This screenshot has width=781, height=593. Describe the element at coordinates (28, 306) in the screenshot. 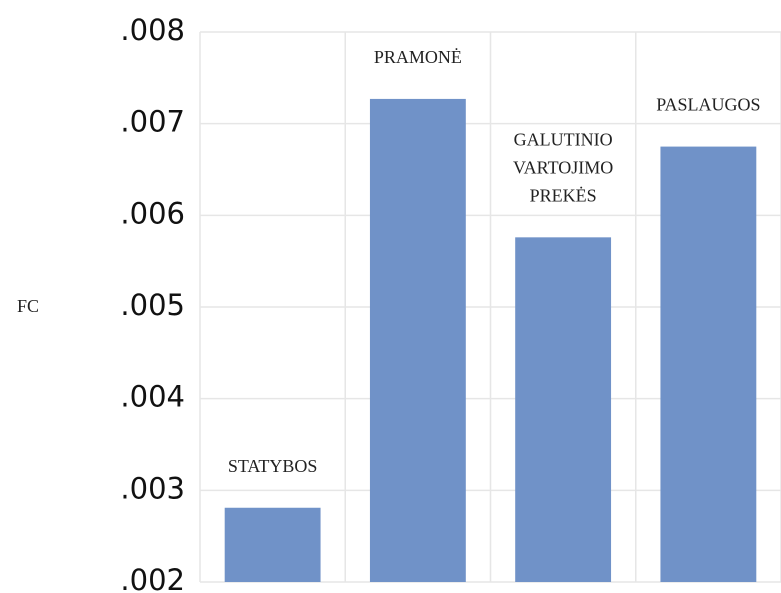

I see `y-axis-label: FC` at that location.